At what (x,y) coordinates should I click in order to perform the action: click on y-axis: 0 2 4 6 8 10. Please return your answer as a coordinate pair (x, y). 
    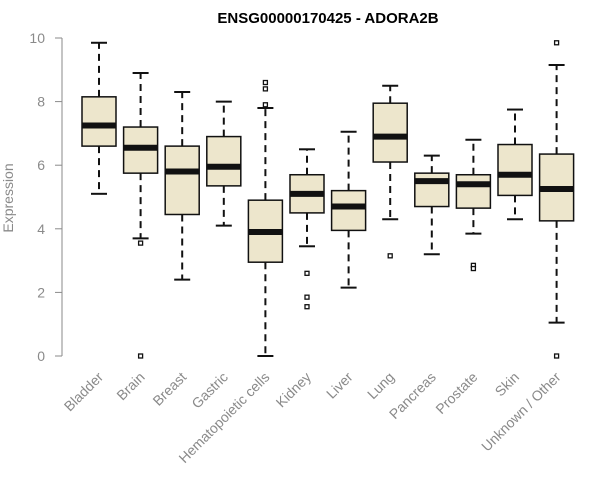
    Looking at the image, I should click on (46, 197).